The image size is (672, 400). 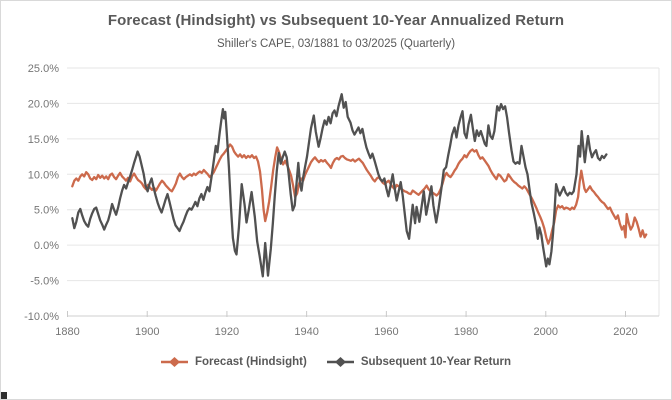 I want to click on y-tick-label: -10.0%, so click(x=41, y=317).